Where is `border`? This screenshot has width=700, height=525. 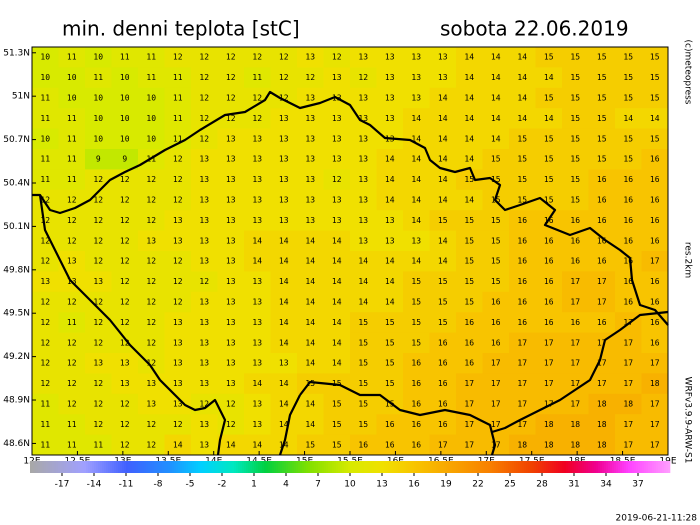
border is located at coordinates (580, 372).